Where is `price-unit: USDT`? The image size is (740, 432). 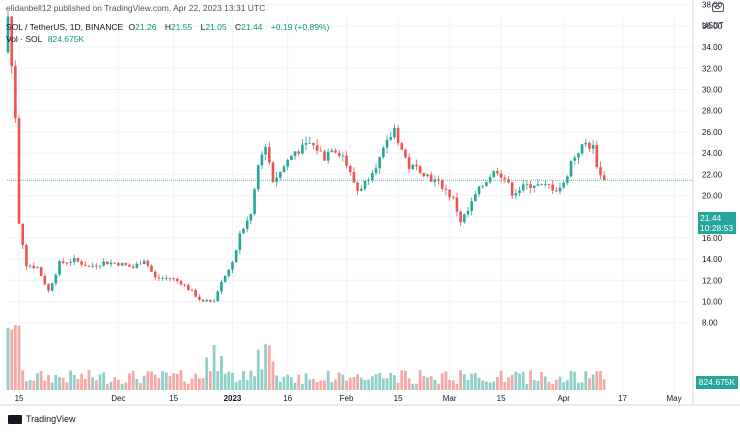
price-unit: USDT is located at coordinates (713, 25).